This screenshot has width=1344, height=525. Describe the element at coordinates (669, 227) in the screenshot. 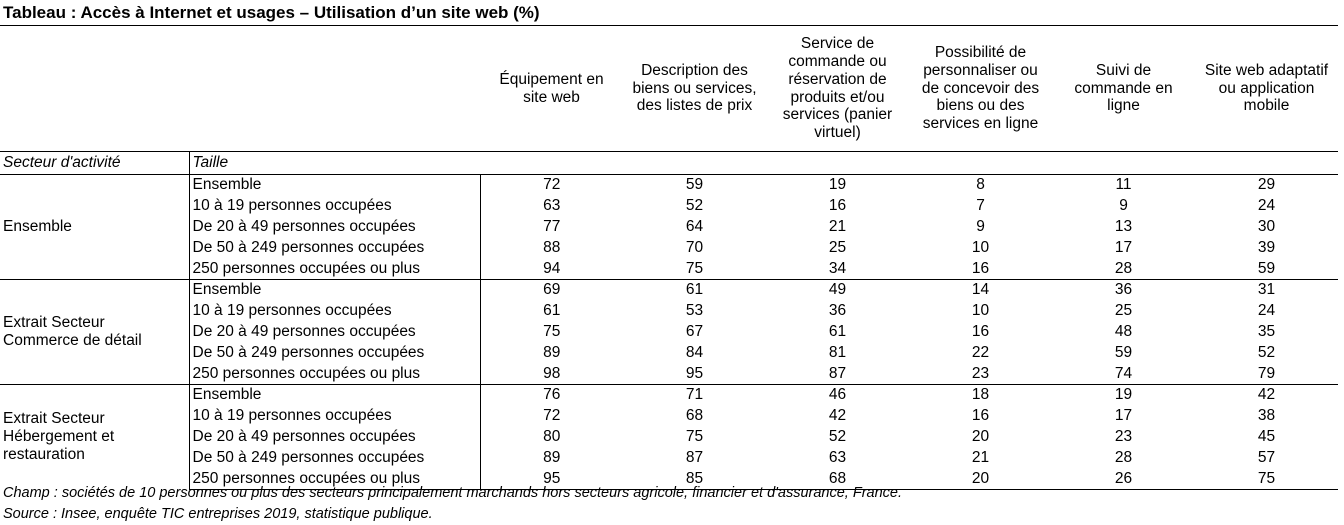

I see `table-row: De 20 à 49 personnes occupées 77 64 21 9 13 30` at that location.